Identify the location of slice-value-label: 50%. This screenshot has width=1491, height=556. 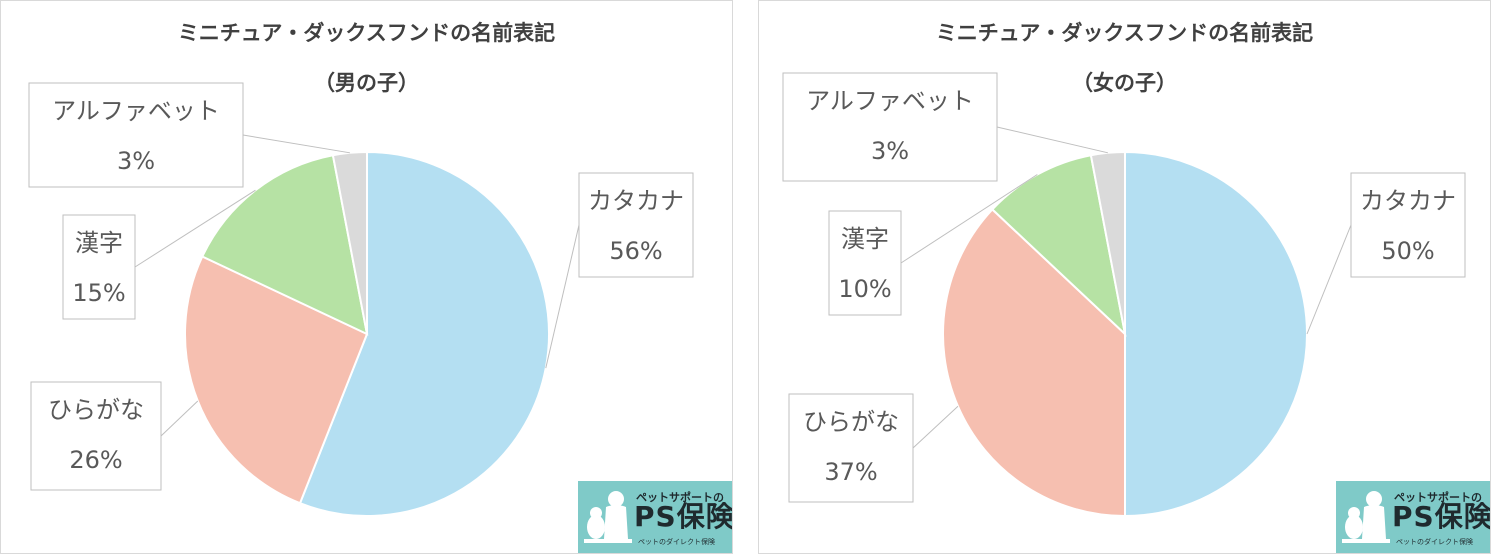
(1407, 251).